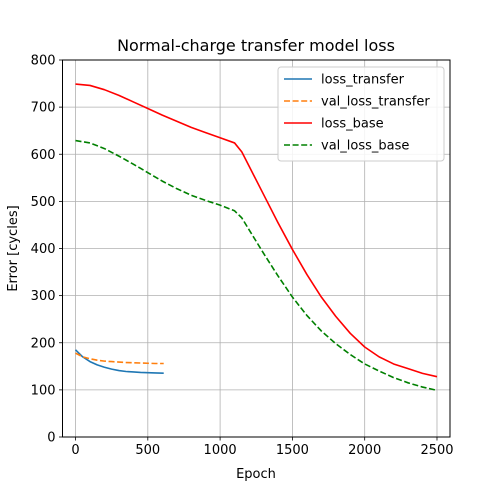 This screenshot has width=500, height=500. Describe the element at coordinates (436, 450) in the screenshot. I see `x-tick-label: 2500` at that location.